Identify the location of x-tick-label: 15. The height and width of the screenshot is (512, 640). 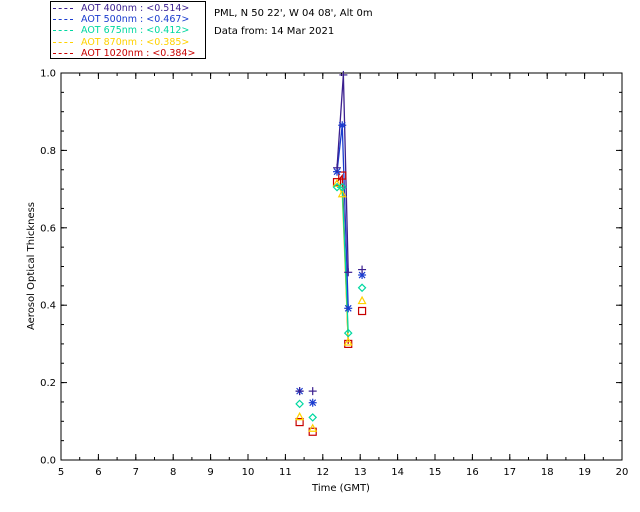
(435, 472).